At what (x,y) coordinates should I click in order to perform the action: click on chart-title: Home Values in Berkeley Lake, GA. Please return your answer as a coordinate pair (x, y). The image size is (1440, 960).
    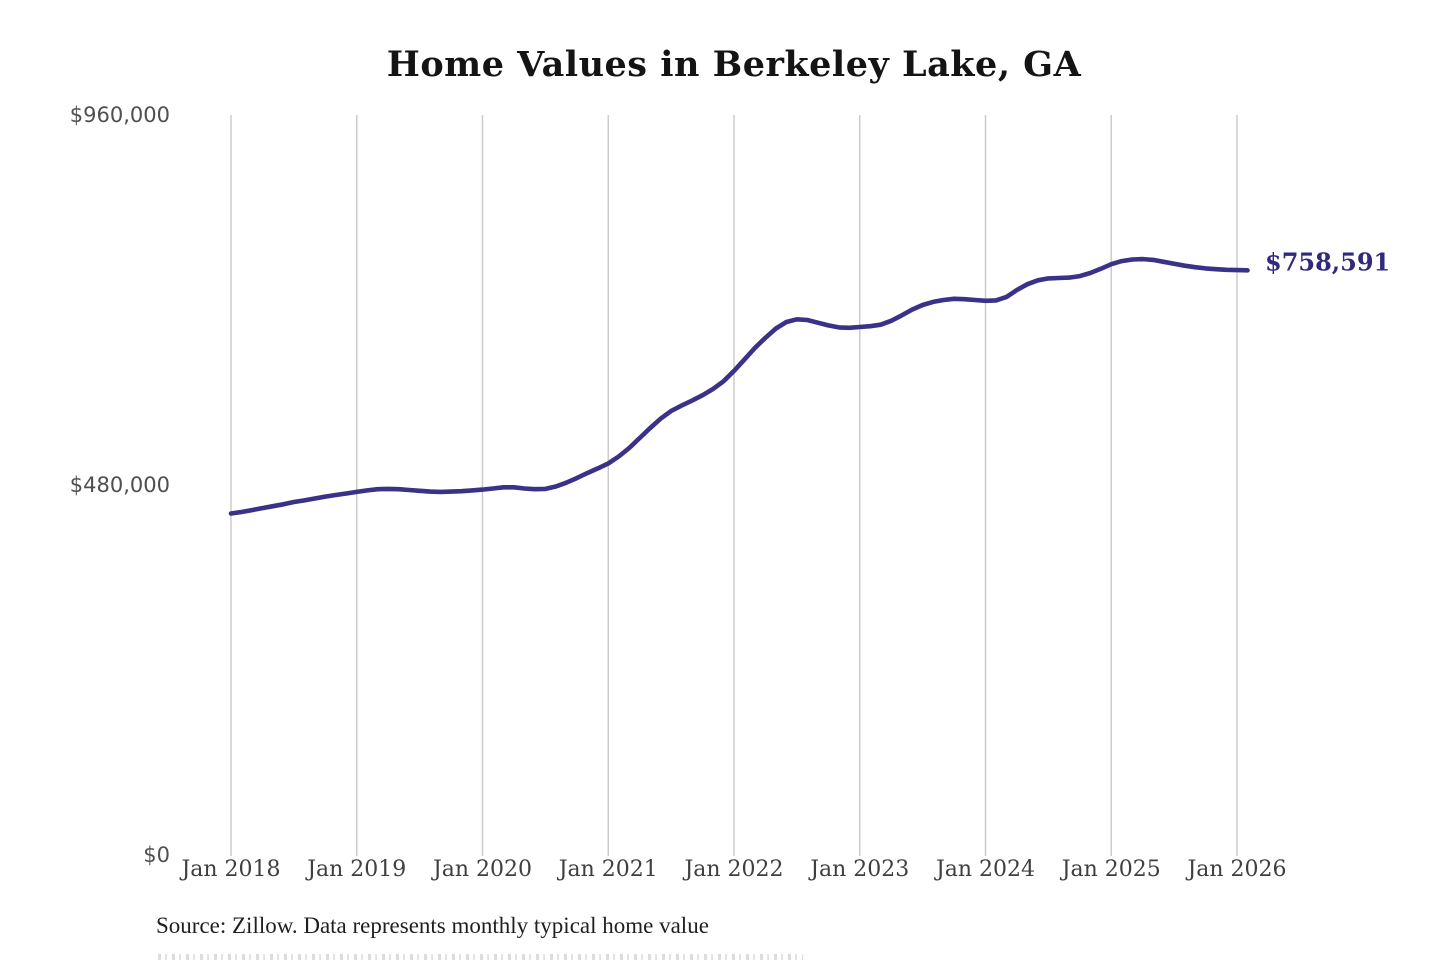
    Looking at the image, I should click on (734, 64).